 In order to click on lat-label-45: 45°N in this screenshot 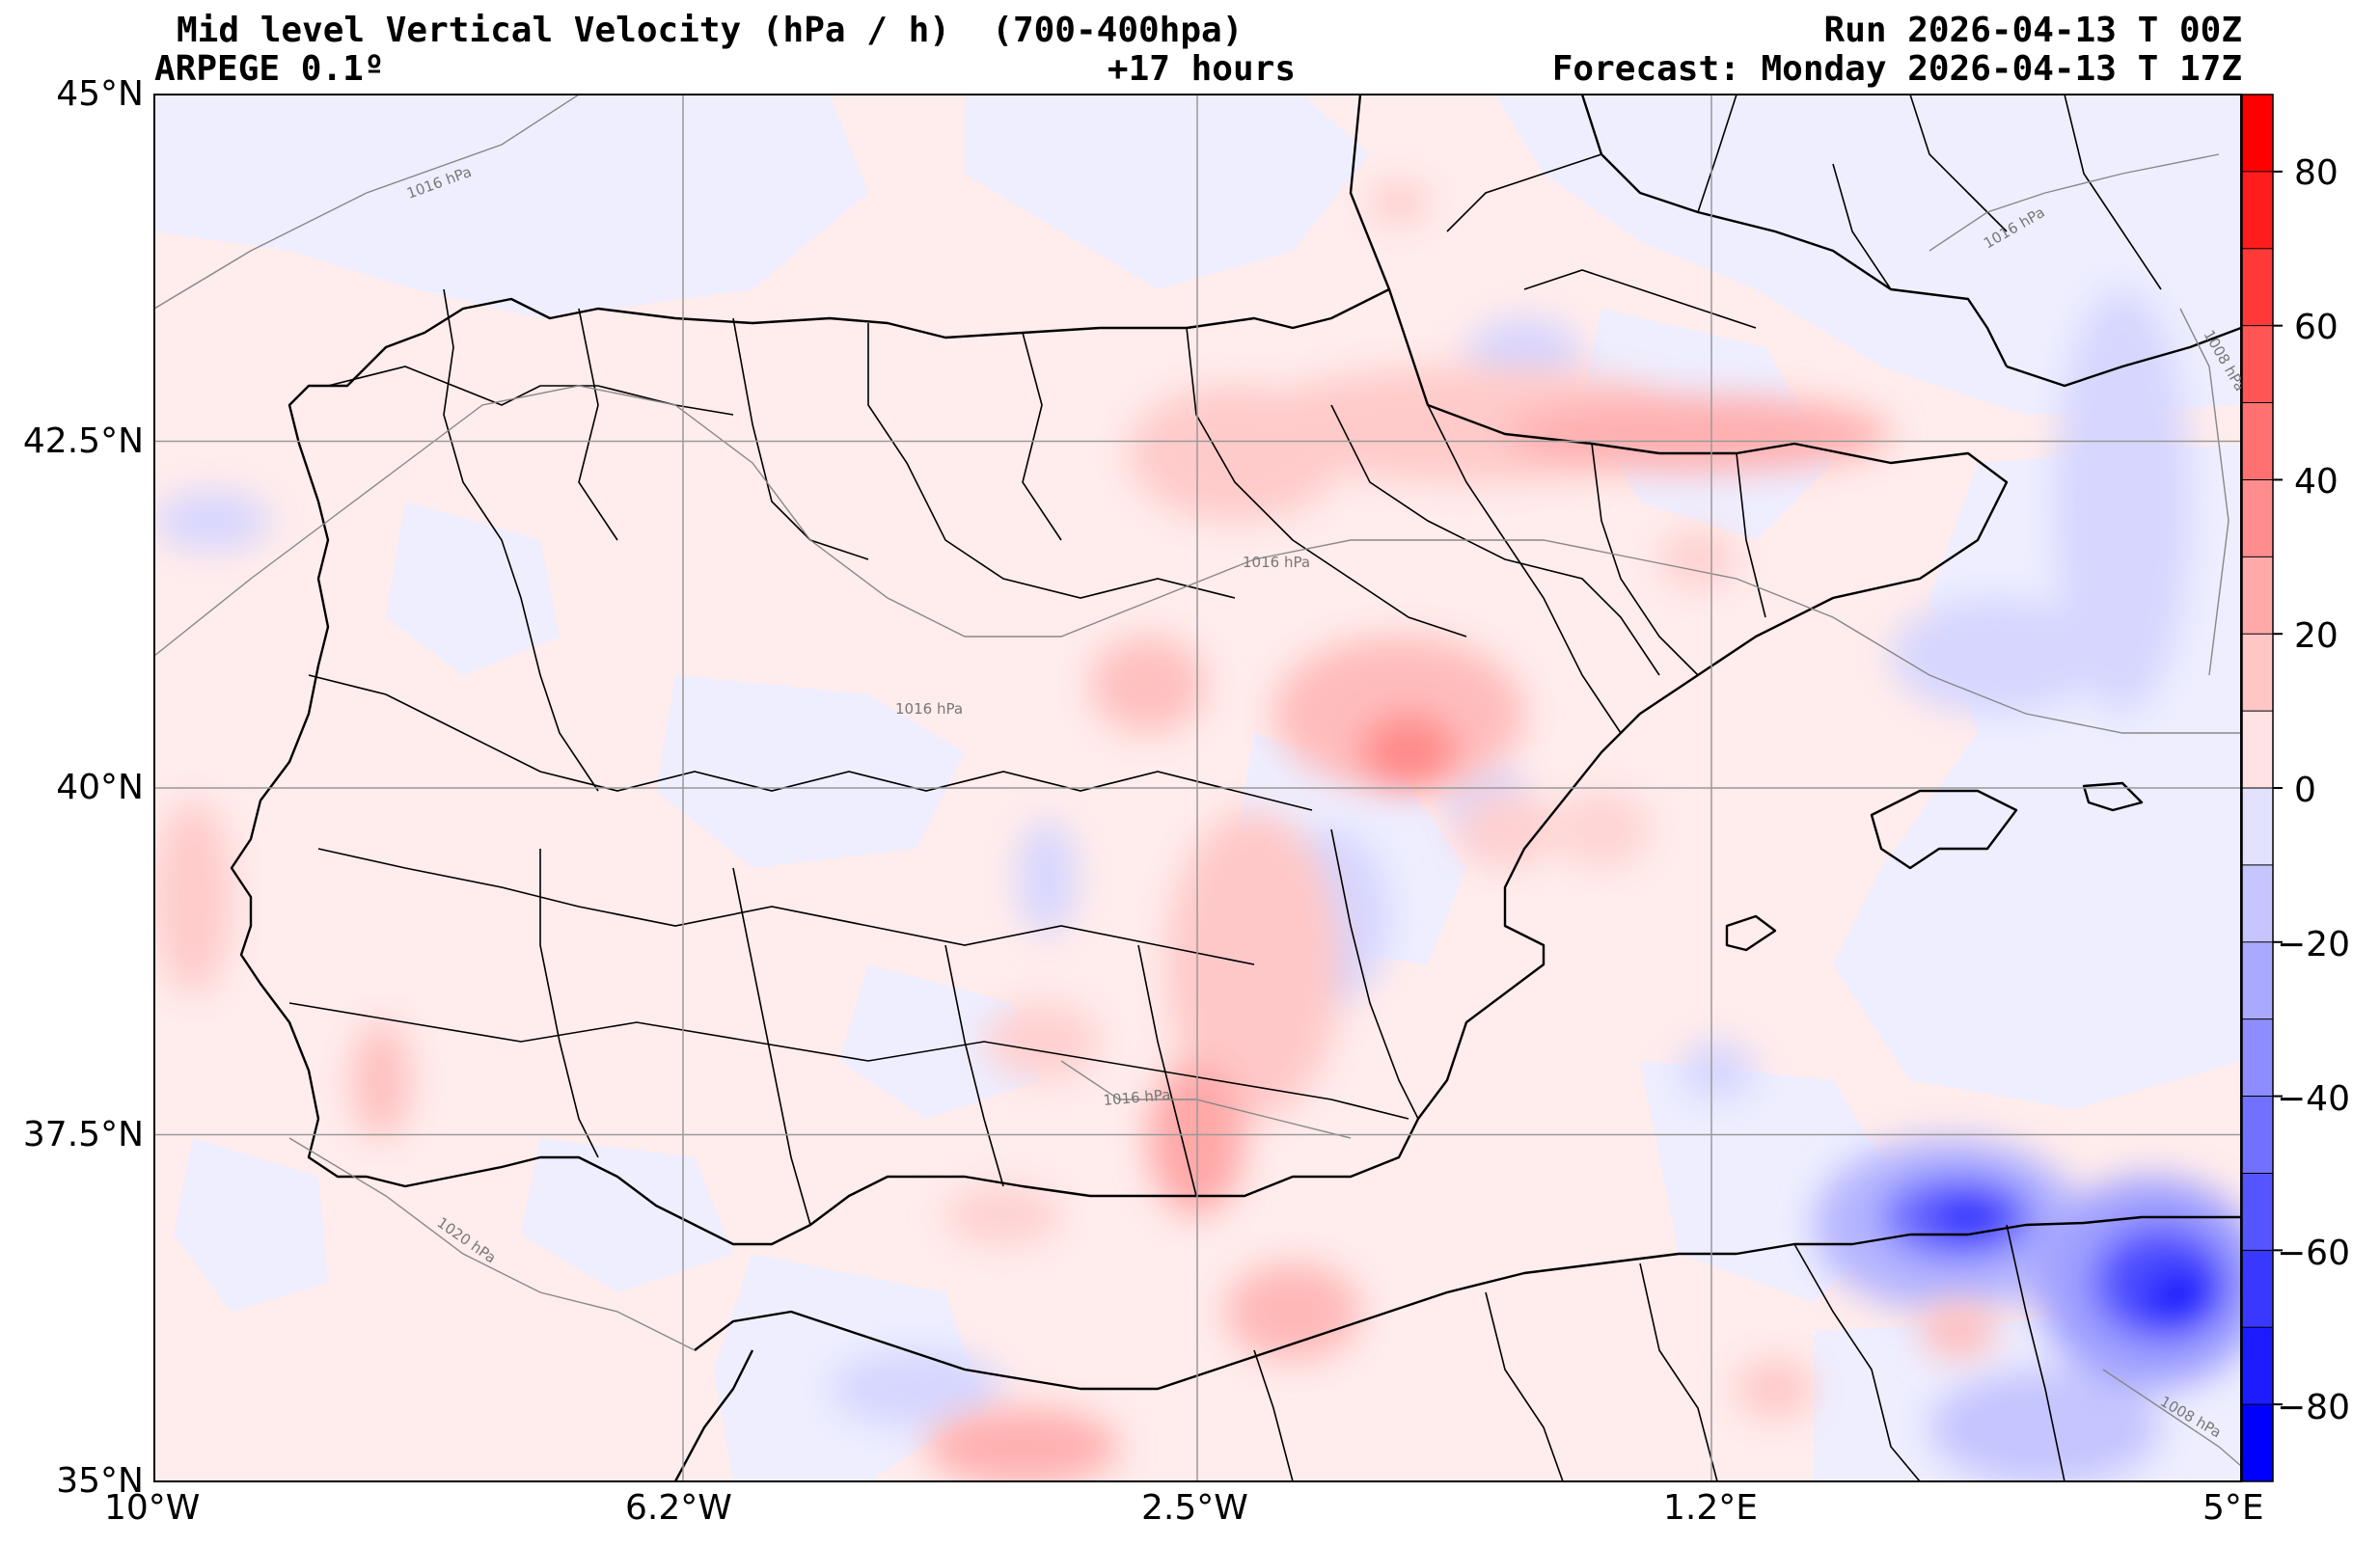, I will do `click(100, 94)`.